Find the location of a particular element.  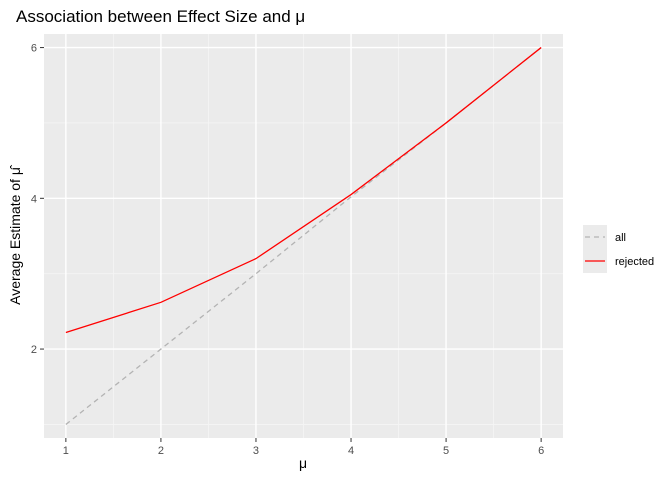

legend-label-all: all is located at coordinates (620, 238).